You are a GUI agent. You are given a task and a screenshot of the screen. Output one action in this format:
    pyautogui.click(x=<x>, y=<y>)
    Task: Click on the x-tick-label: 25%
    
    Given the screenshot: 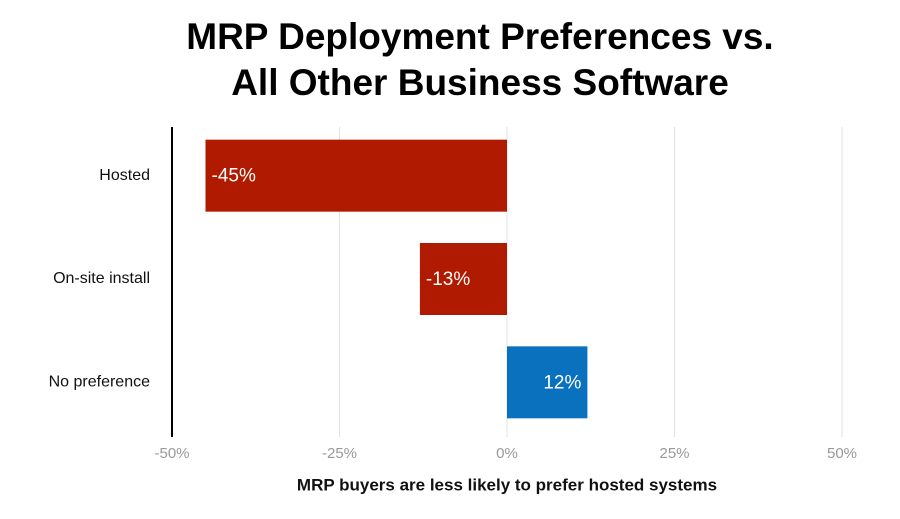 What is the action you would take?
    pyautogui.click(x=674, y=453)
    